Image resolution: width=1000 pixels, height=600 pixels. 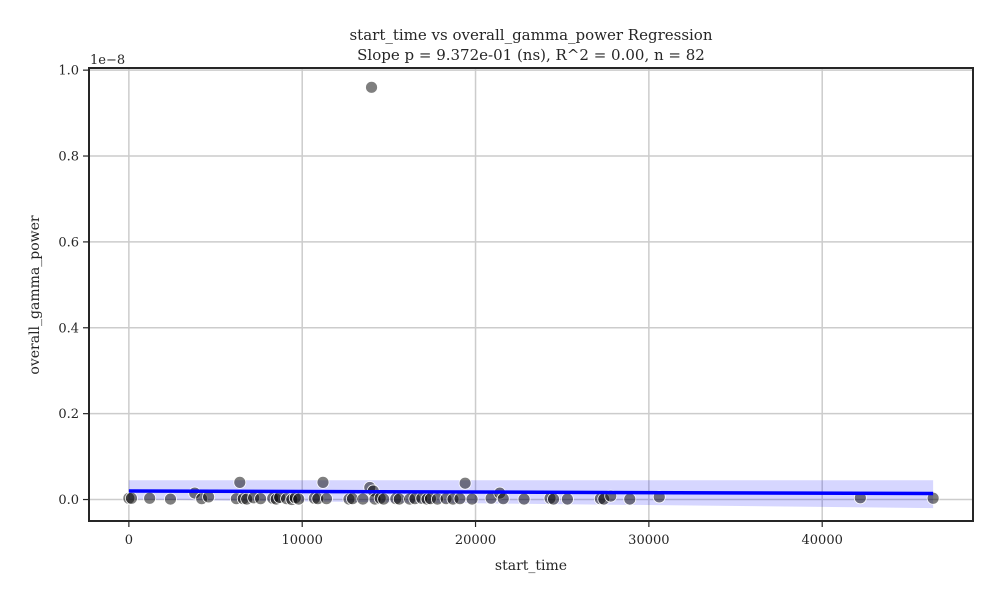 I want to click on y-tick-label: 0.0, so click(x=68, y=500).